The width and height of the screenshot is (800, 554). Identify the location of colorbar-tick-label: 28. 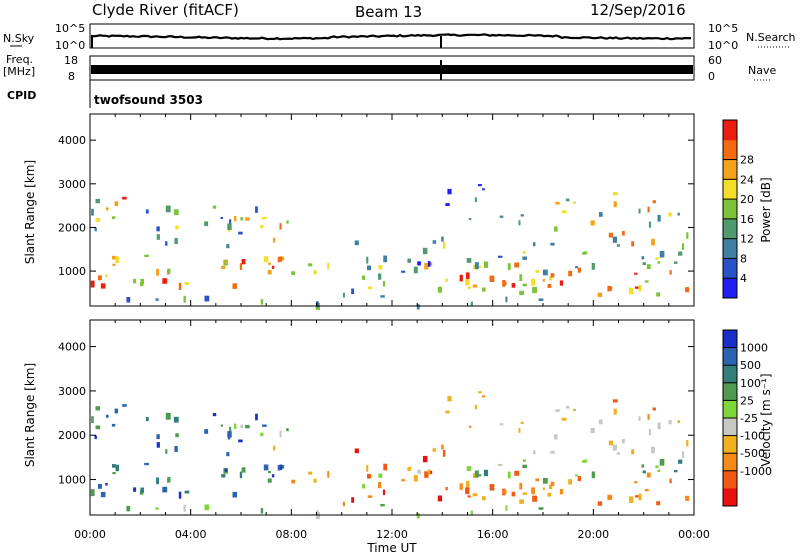
(747, 160).